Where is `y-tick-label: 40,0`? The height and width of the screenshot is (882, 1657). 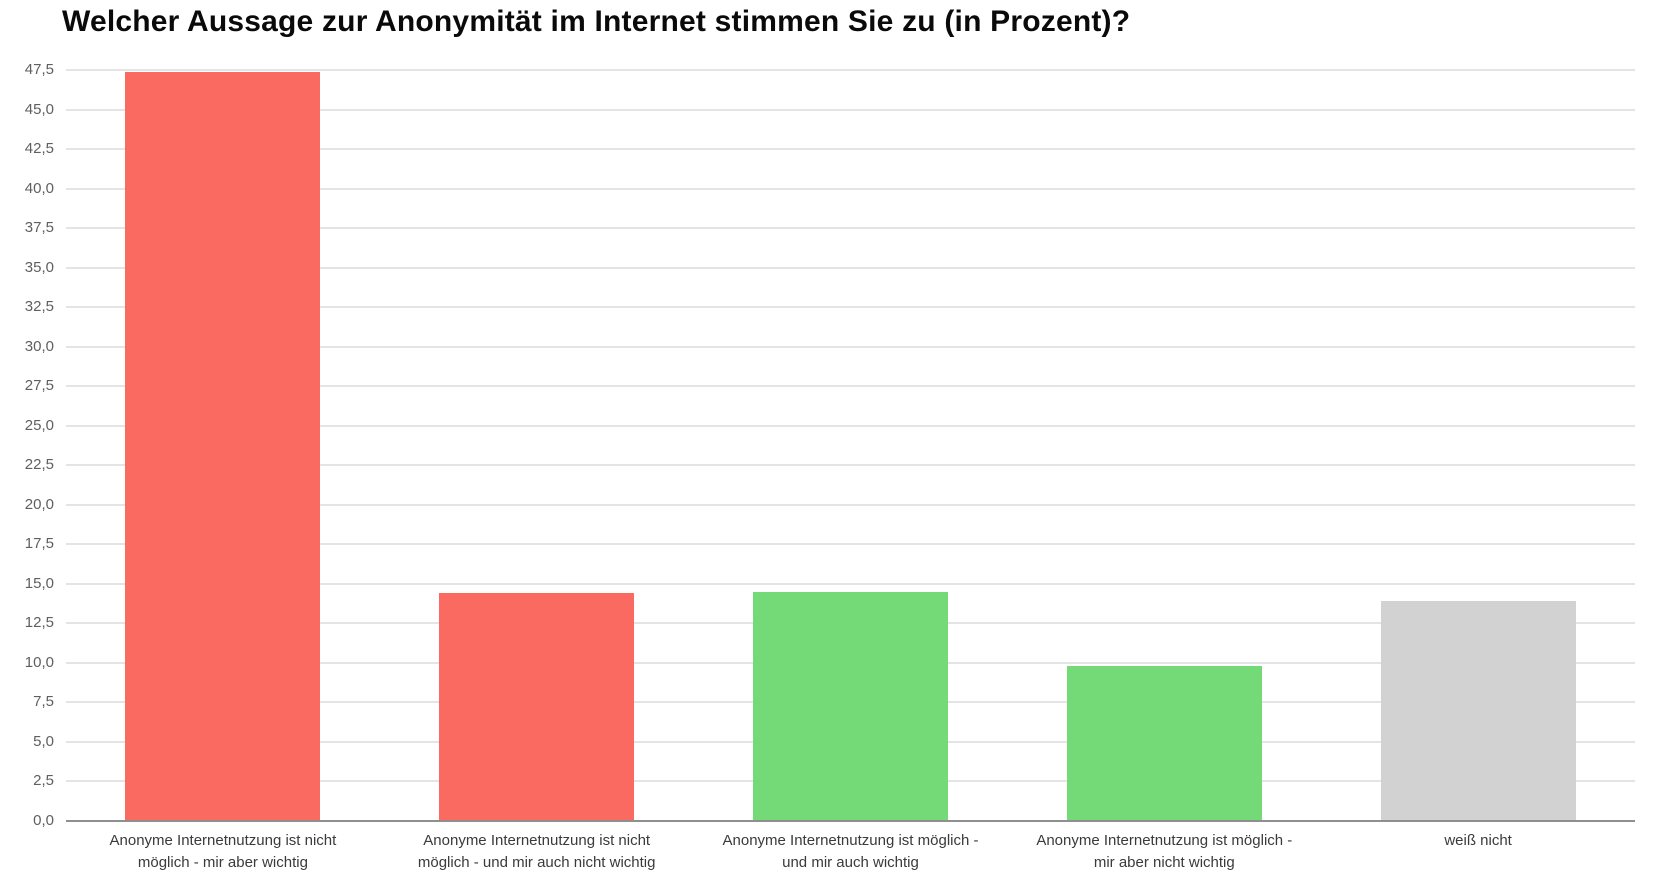
y-tick-label: 40,0 is located at coordinates (39, 188).